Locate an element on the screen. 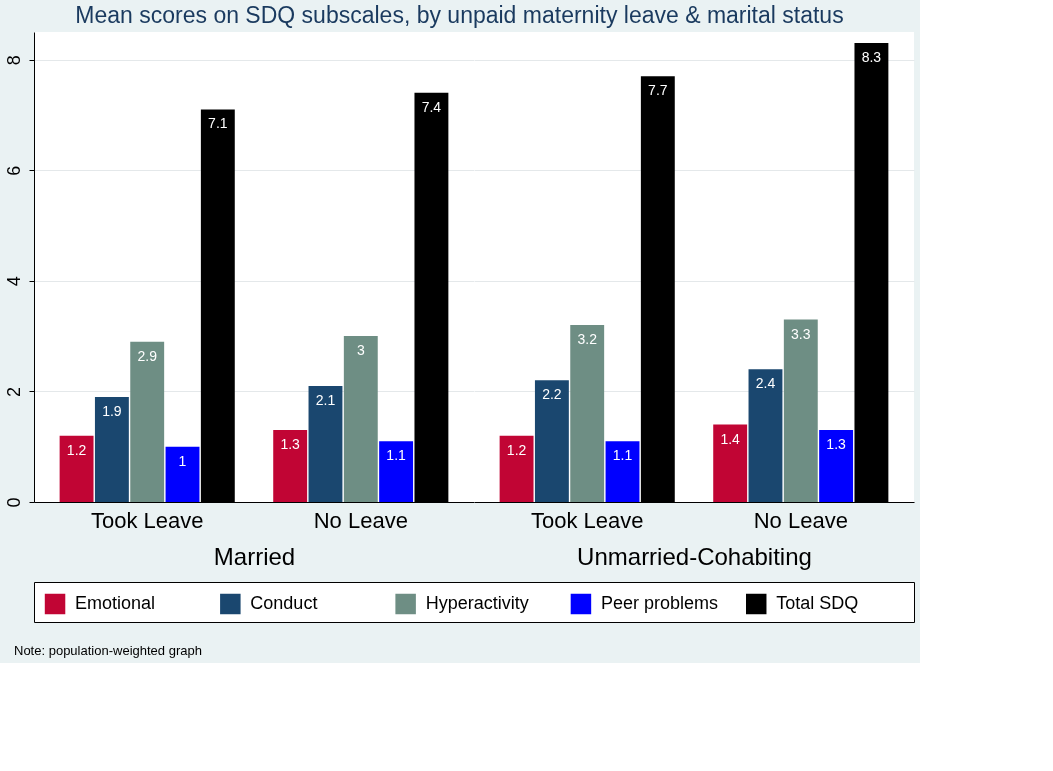  y-tick-label: 4 is located at coordinates (13, 281).